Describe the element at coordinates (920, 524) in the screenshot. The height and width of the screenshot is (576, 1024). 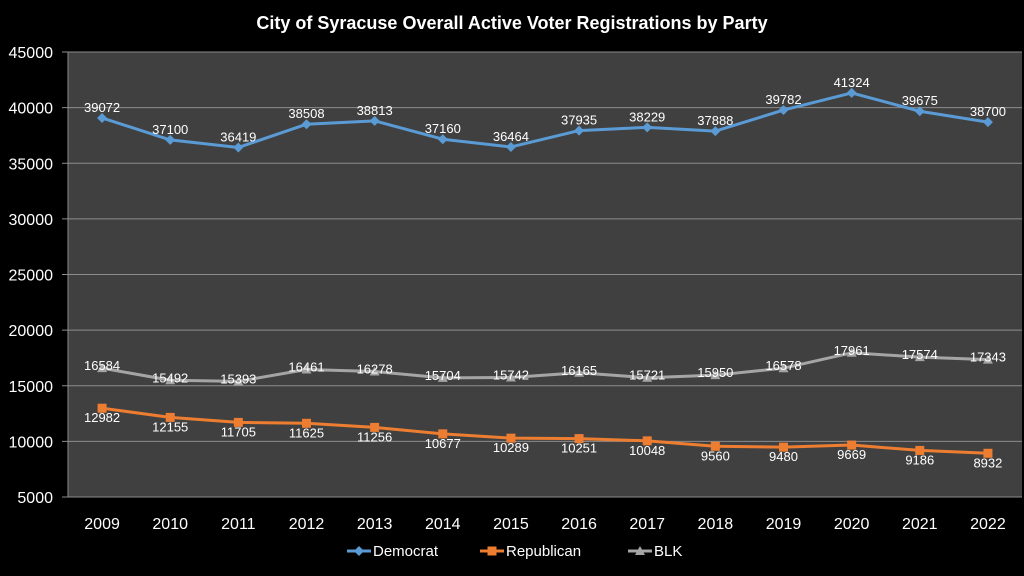
I see `x-tick-label: 2021` at that location.